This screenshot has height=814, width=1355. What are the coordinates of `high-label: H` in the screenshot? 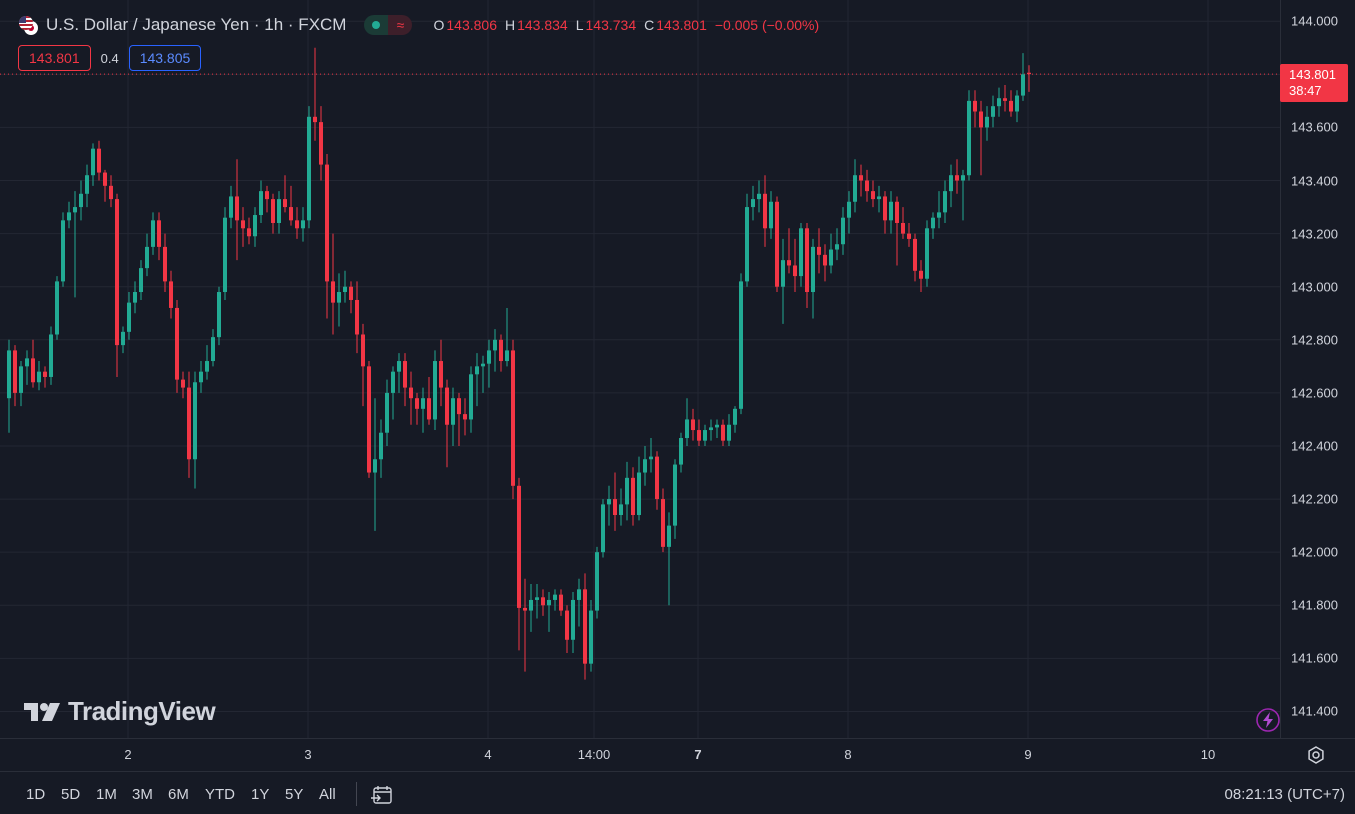 It's located at (510, 25).